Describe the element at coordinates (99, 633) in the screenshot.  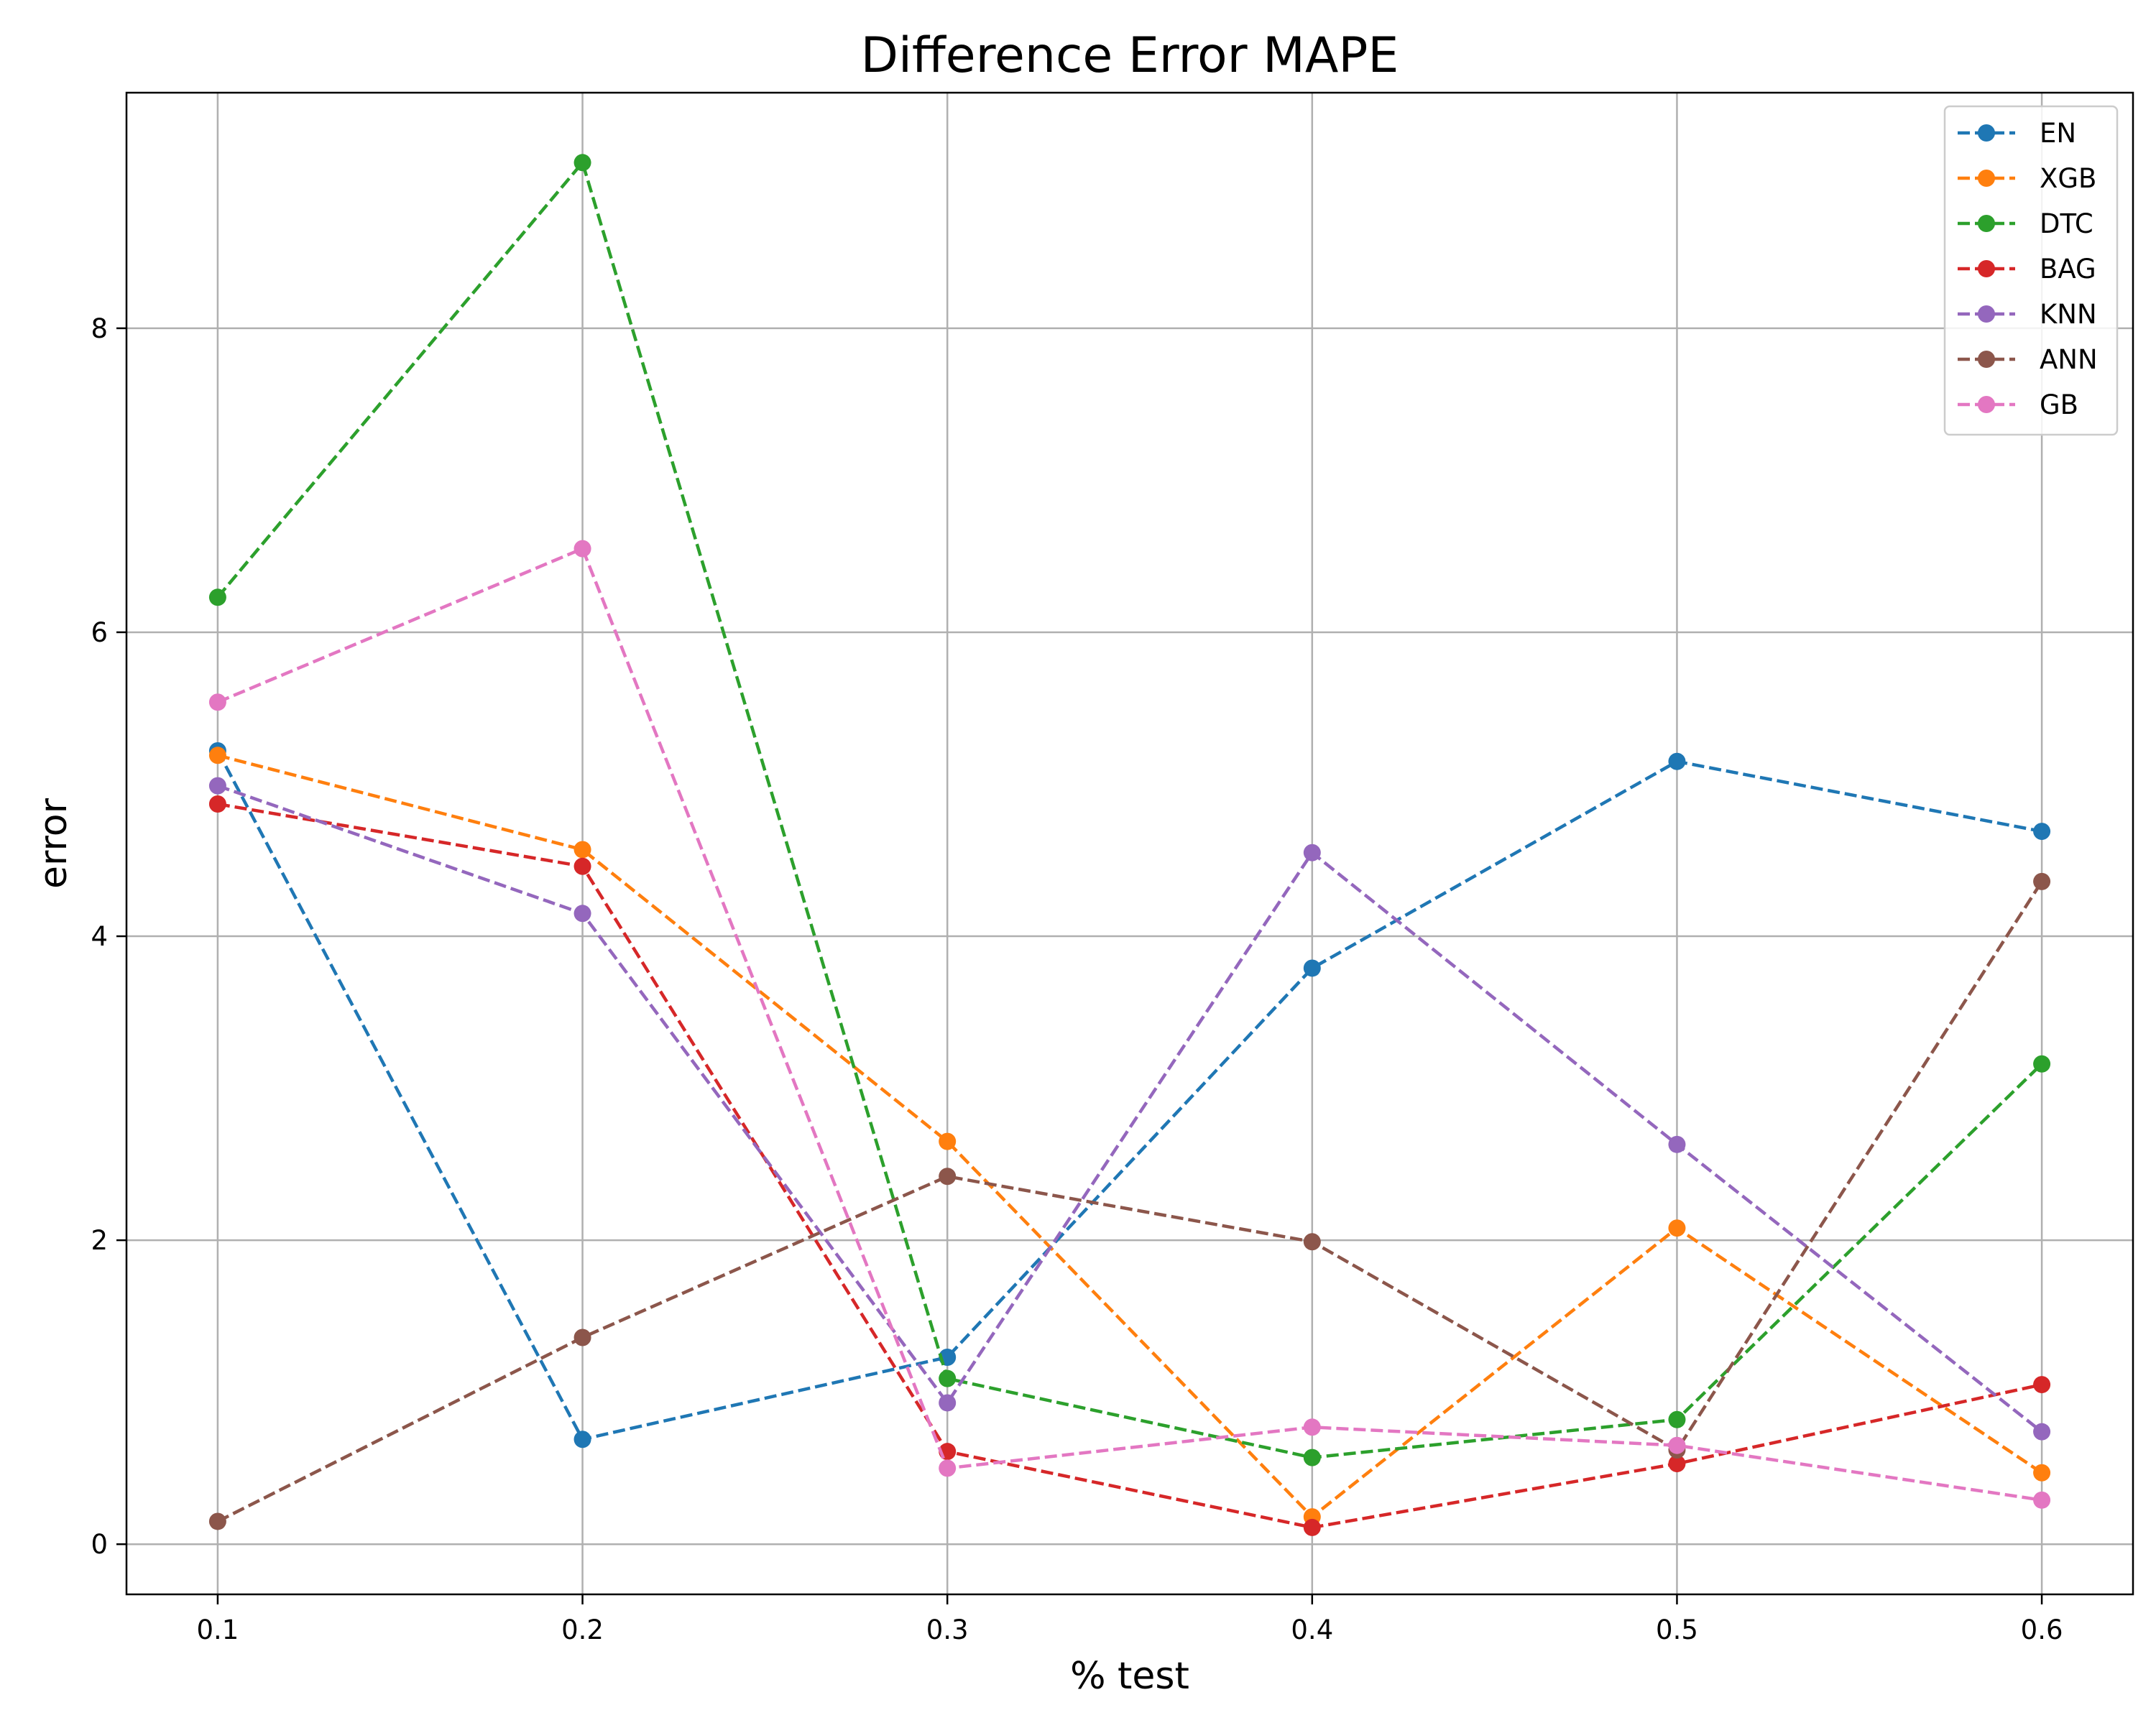
I see `y-tick-label: 6` at that location.